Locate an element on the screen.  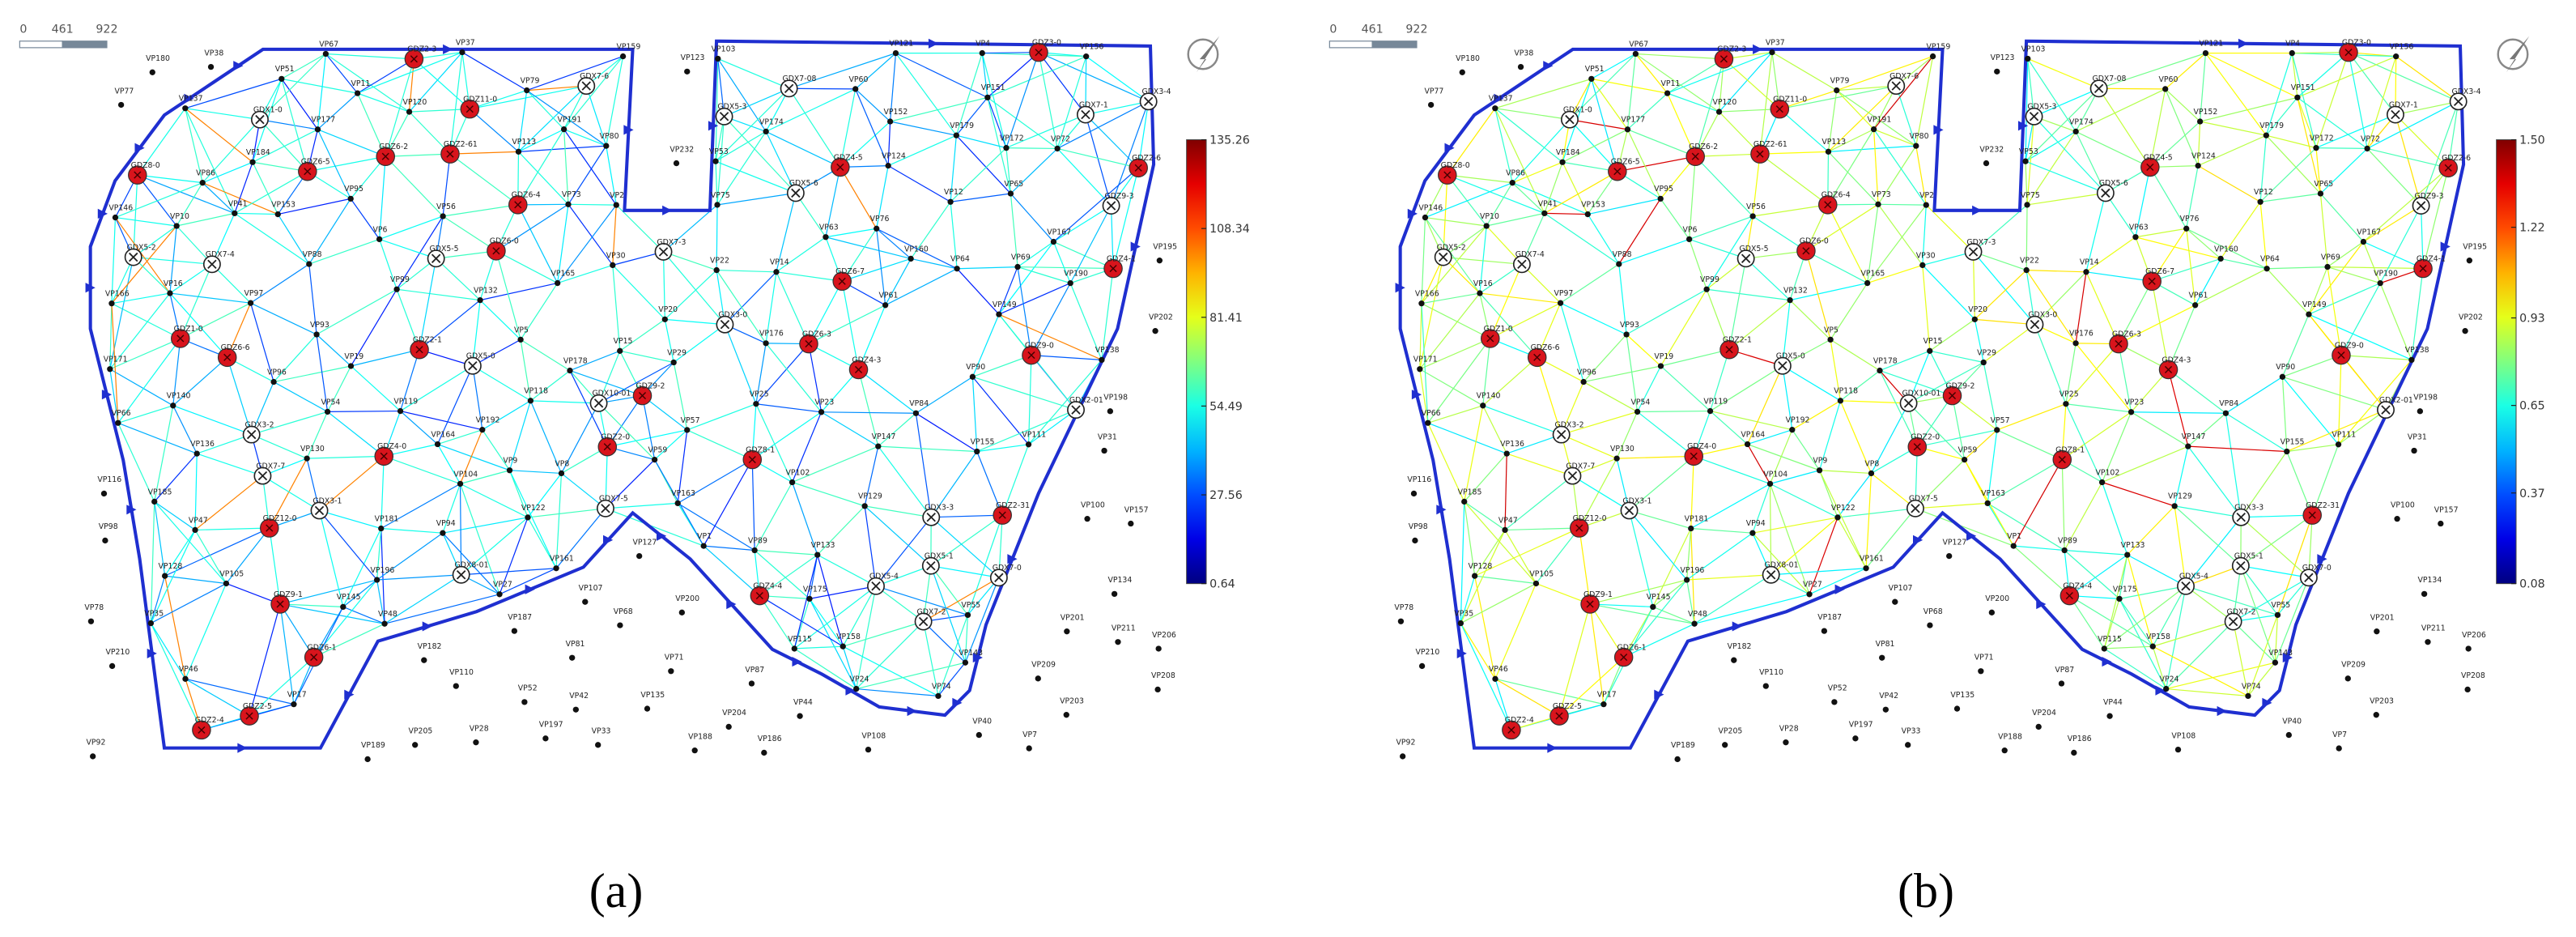
point-label: VP68 is located at coordinates (624, 611).